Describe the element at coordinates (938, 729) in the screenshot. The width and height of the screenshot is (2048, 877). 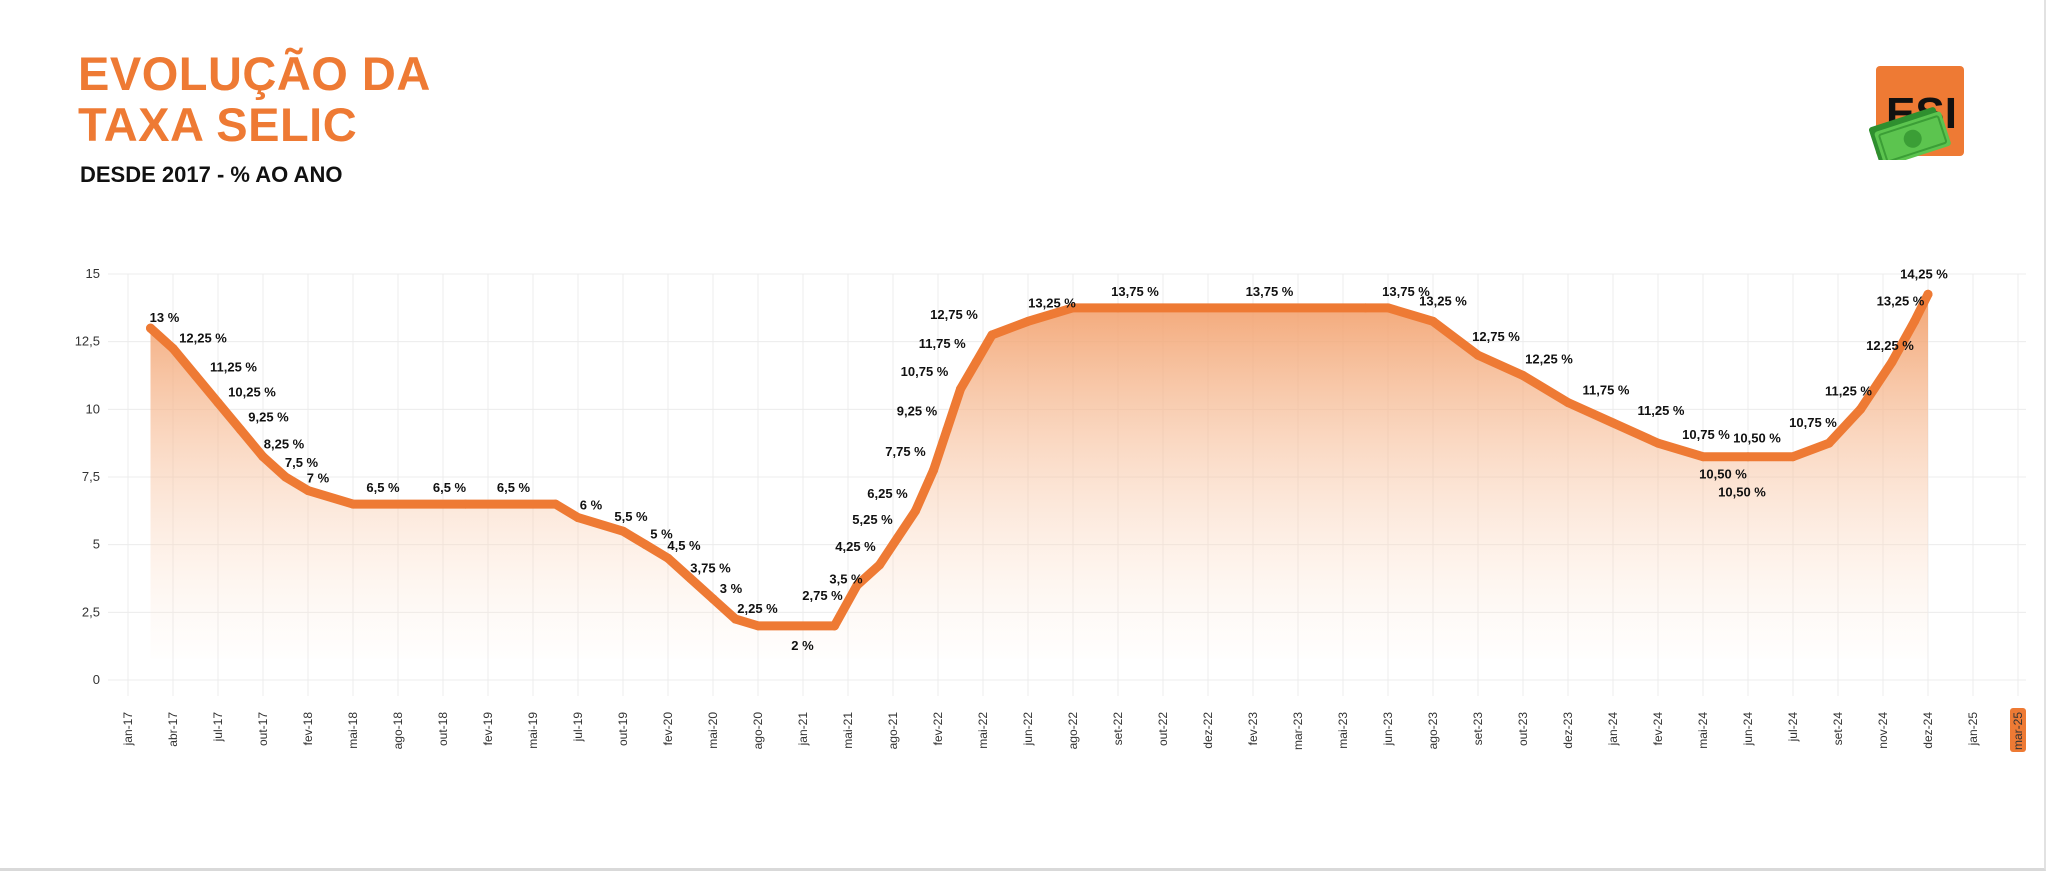
I see `x-tick-label: fev-22` at that location.